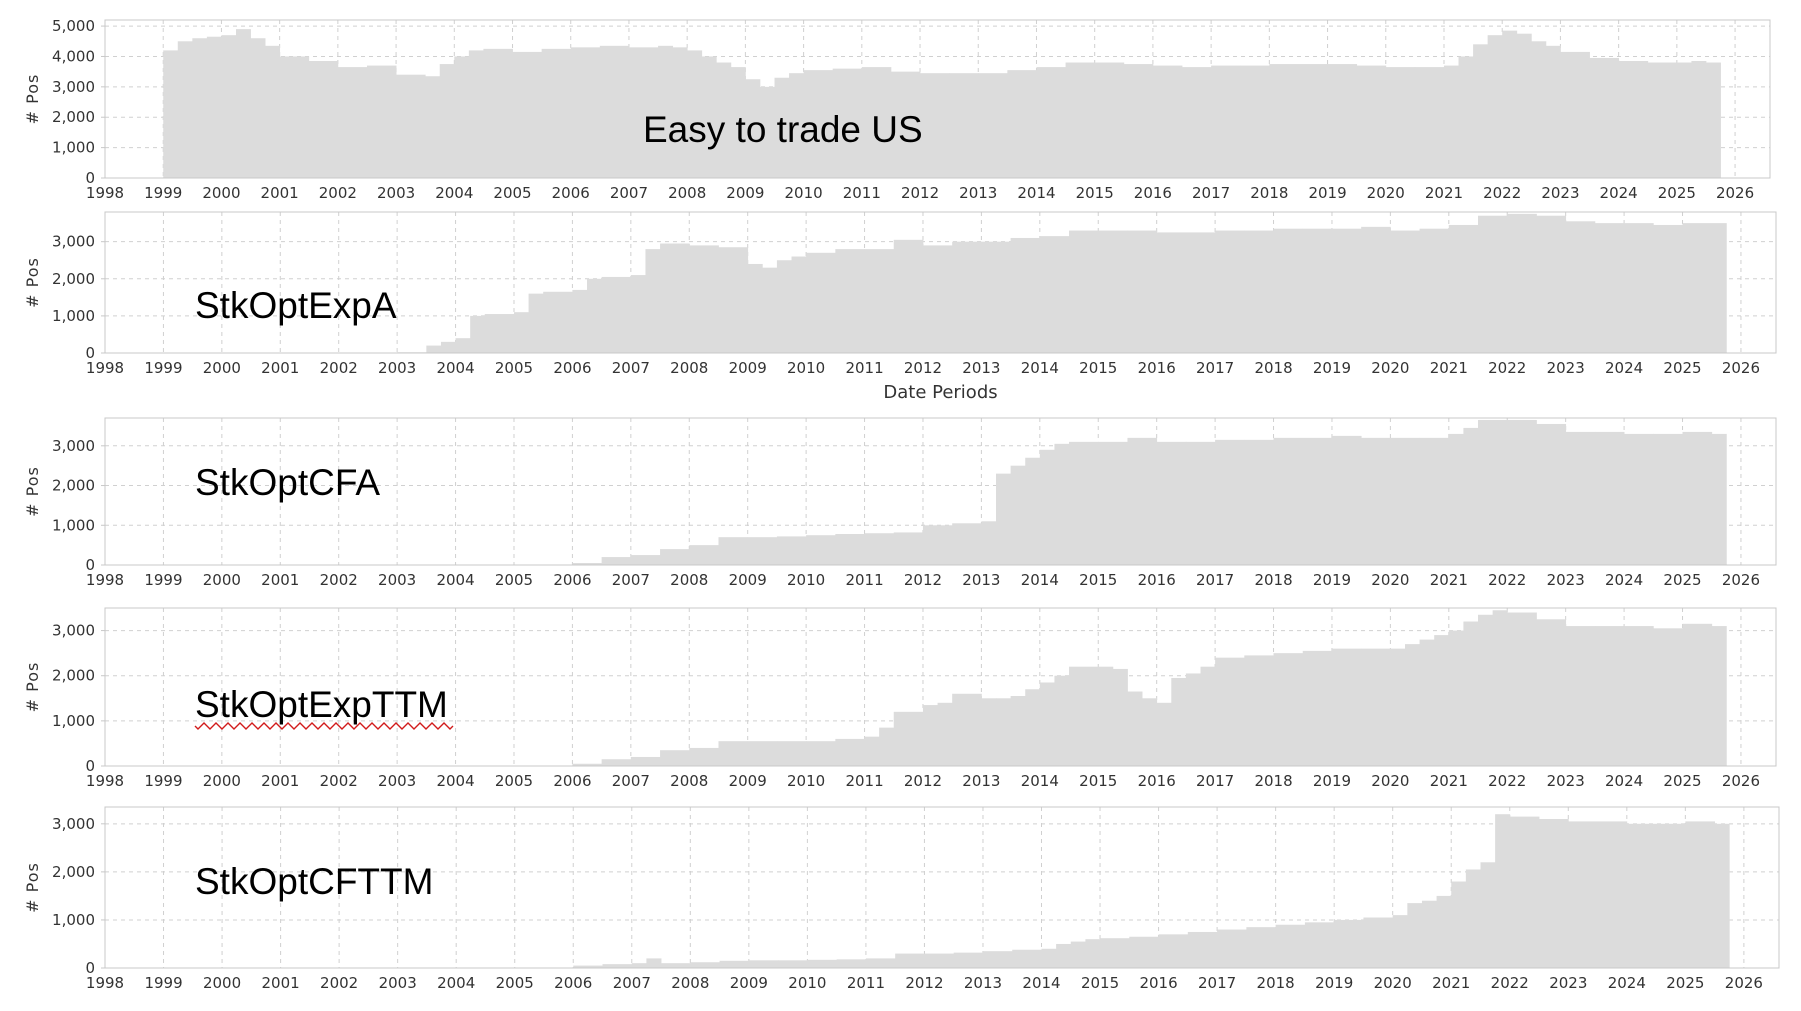 The height and width of the screenshot is (1011, 1801). I want to click on x-tick-label: 2025, so click(1682, 580).